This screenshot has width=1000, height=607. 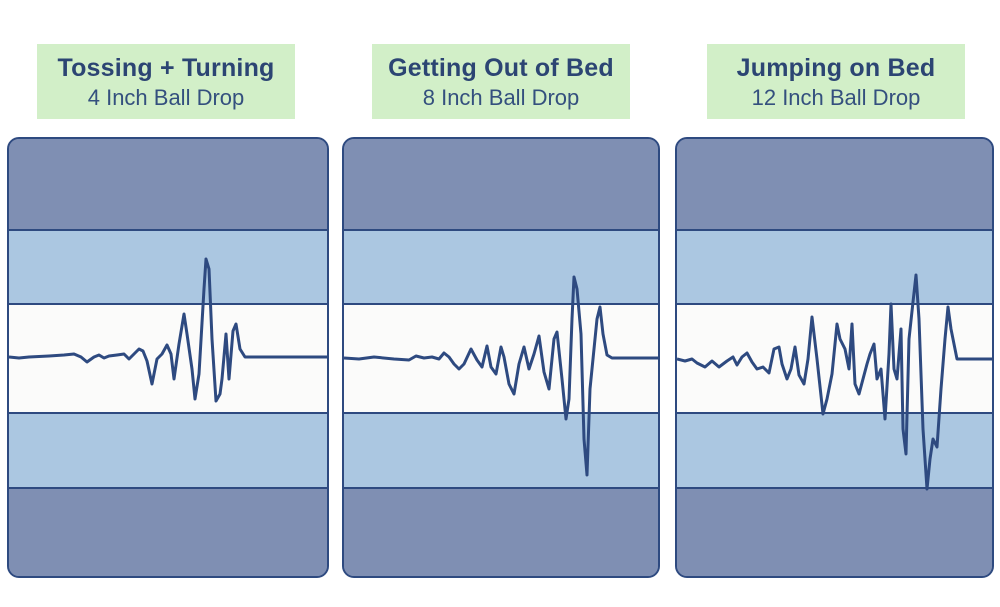 I want to click on label-getting-out-of-bed: Getting Out of Bed 8 Inch Ball Drop, so click(x=501, y=81).